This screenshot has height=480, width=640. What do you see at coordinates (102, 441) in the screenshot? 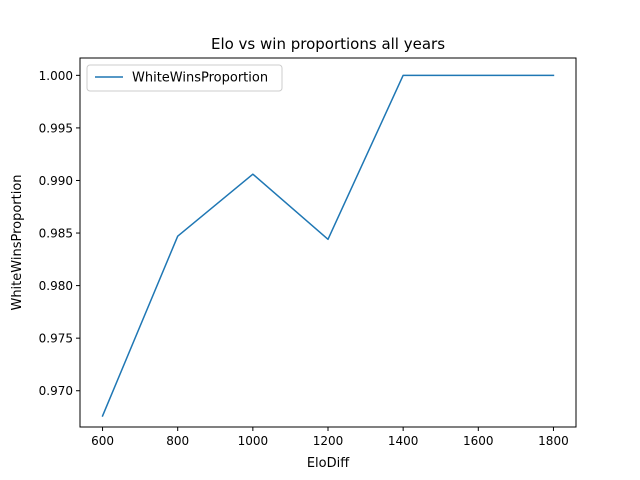
I see `x-tick-label: 600` at bounding box center [102, 441].